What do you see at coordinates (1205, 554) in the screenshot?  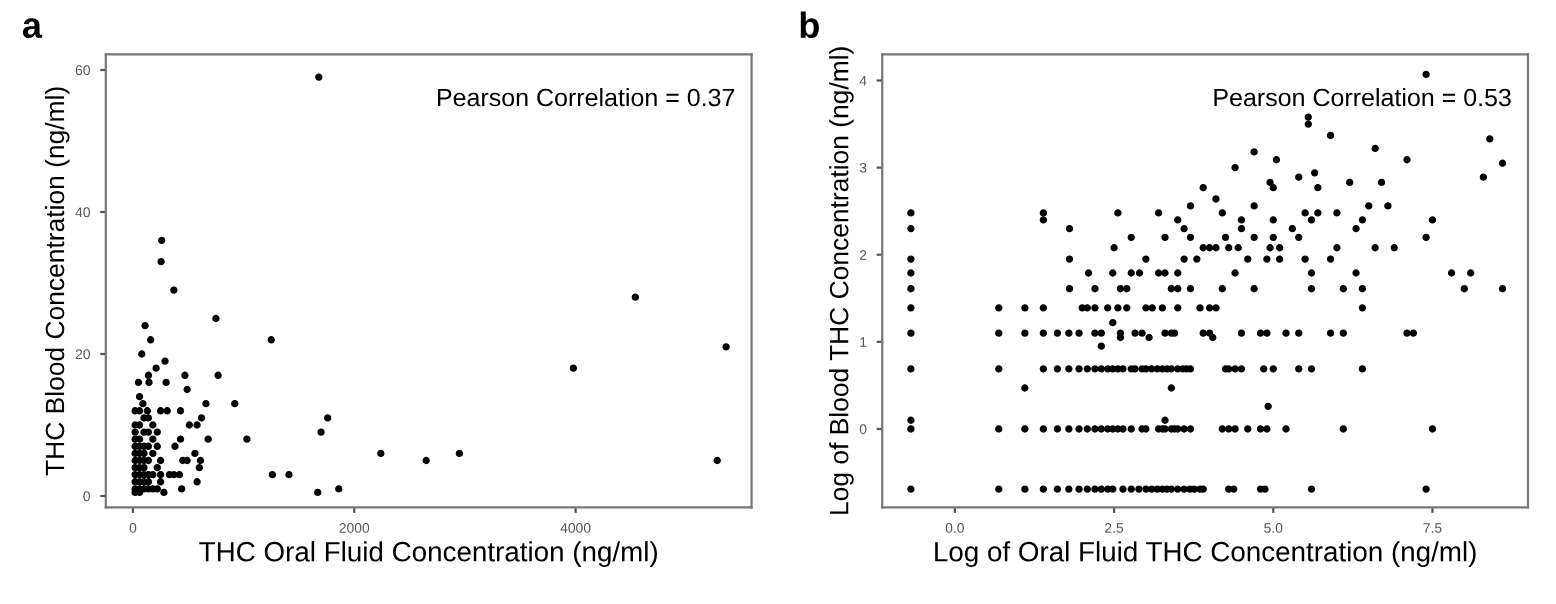 I see `x-axis-title: Log of Oral Fluid THC Concentration (ng/ml)` at bounding box center [1205, 554].